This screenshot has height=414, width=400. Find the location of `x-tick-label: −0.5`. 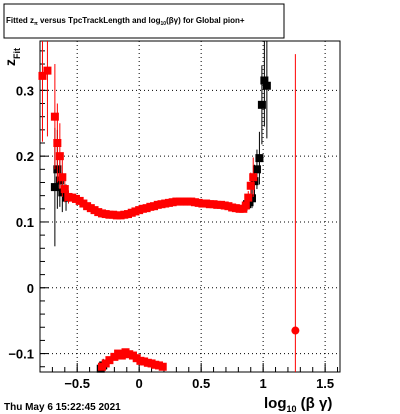

x-tick-label: −0.5 is located at coordinates (77, 383).